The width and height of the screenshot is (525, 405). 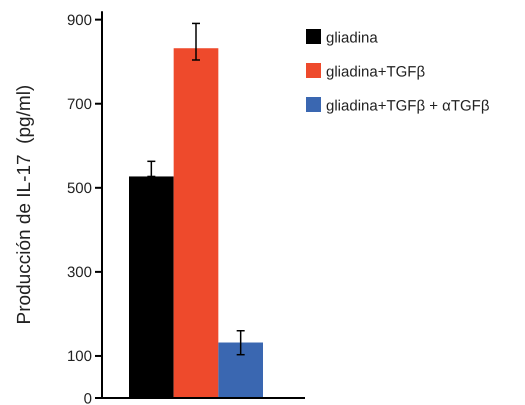 What do you see at coordinates (24, 204) in the screenshot?
I see `y-axis-title: Producción de IL-17 (pg/ml)` at bounding box center [24, 204].